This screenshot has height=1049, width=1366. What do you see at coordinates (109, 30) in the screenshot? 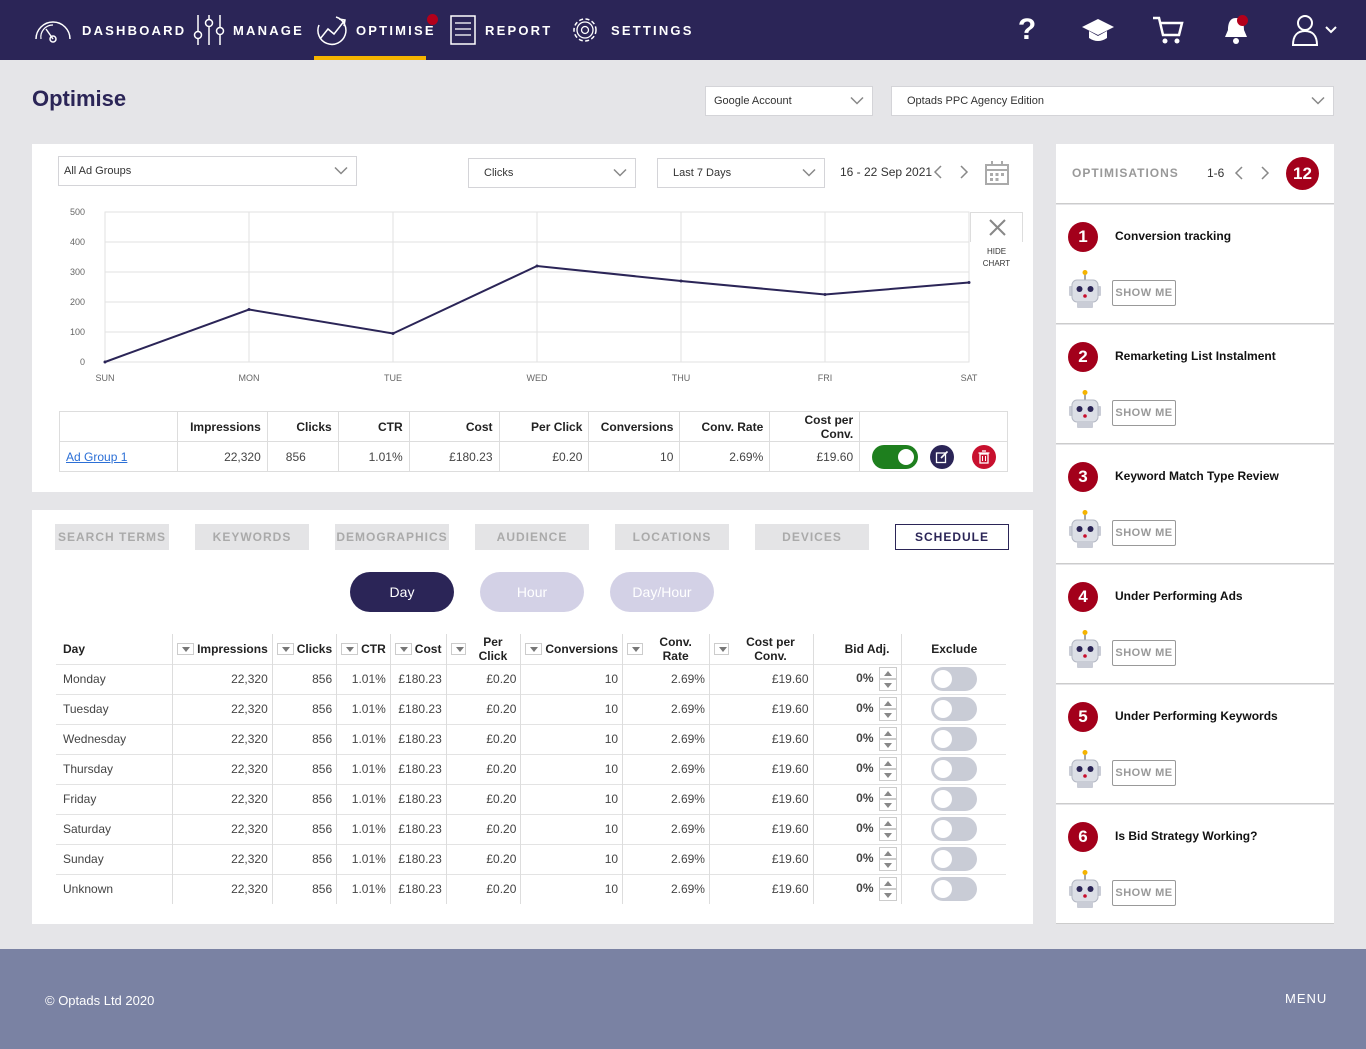
I see `nav-dashboard: DASHBOARD` at bounding box center [109, 30].